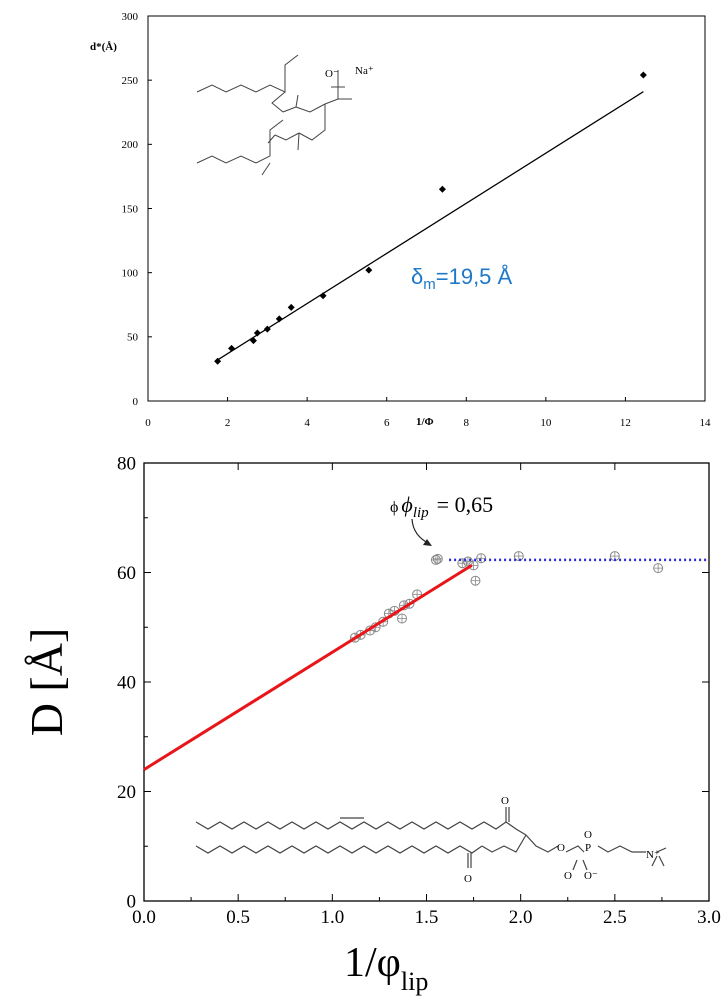  I want to click on popc-label-o4: O, so click(588, 835).